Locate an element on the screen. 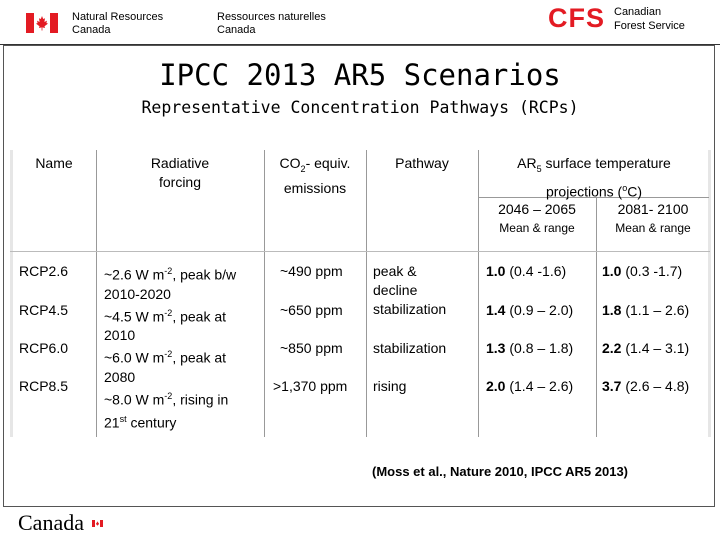 This screenshot has height=540, width=720. temperature-projection: 1.0 (0.4 -1.6) is located at coordinates (526, 271).